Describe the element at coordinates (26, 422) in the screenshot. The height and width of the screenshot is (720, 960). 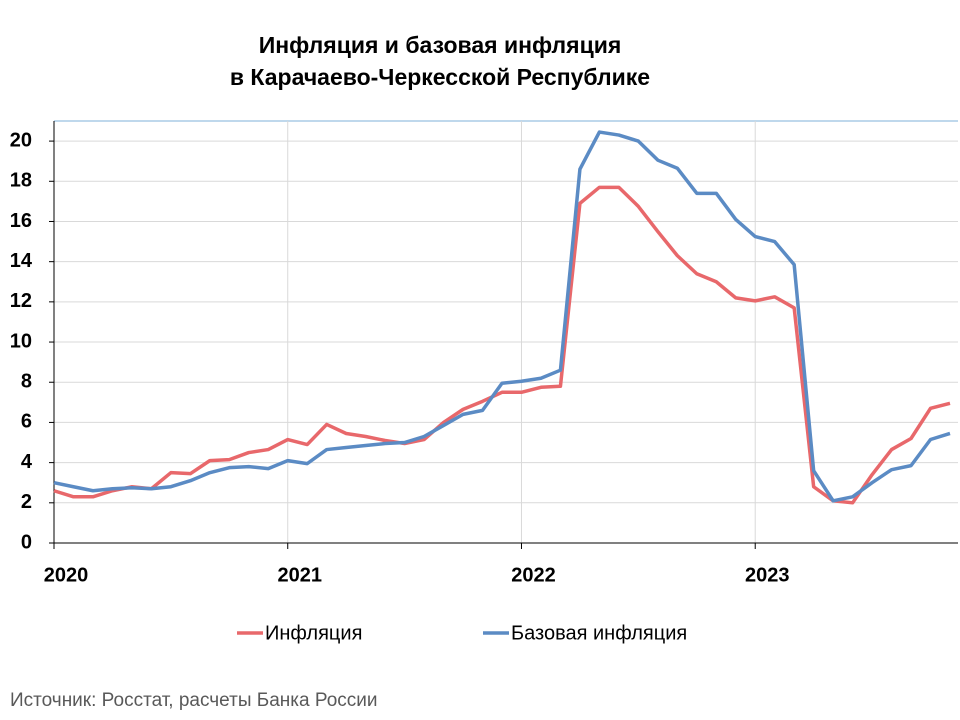
I see `y-tick-label: 6` at that location.